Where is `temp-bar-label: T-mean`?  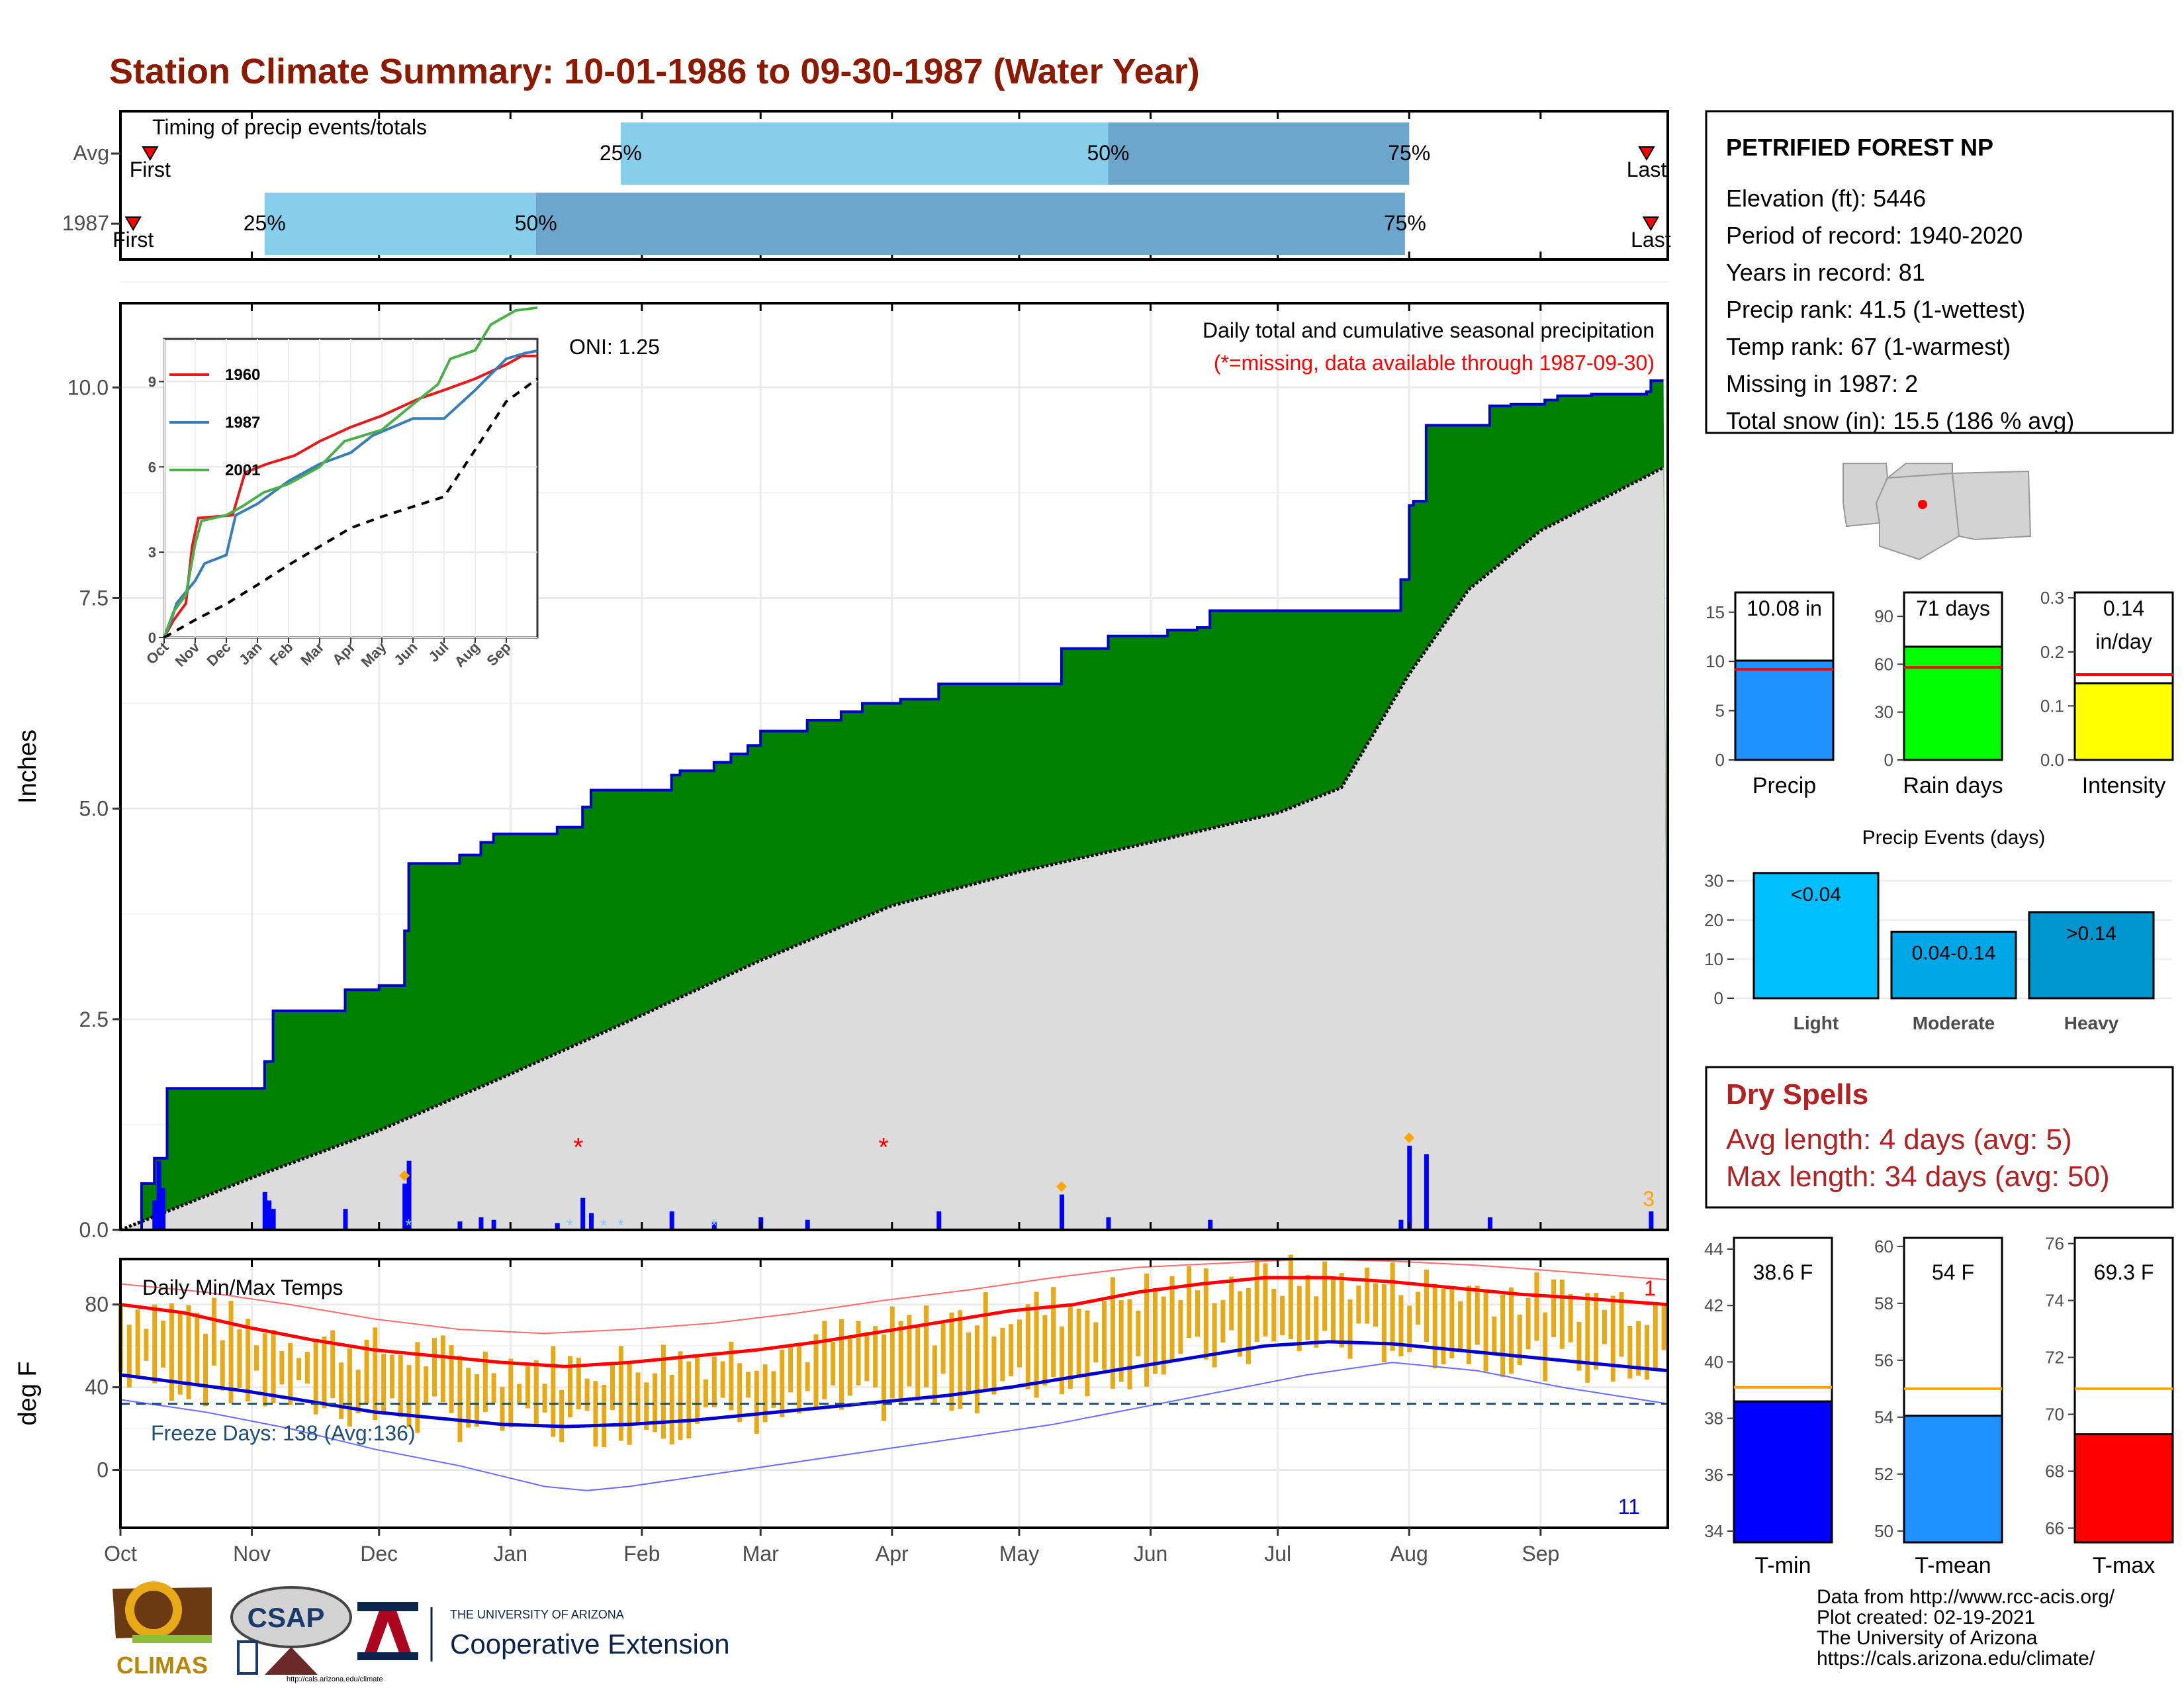
temp-bar-label: T-mean is located at coordinates (1953, 1565).